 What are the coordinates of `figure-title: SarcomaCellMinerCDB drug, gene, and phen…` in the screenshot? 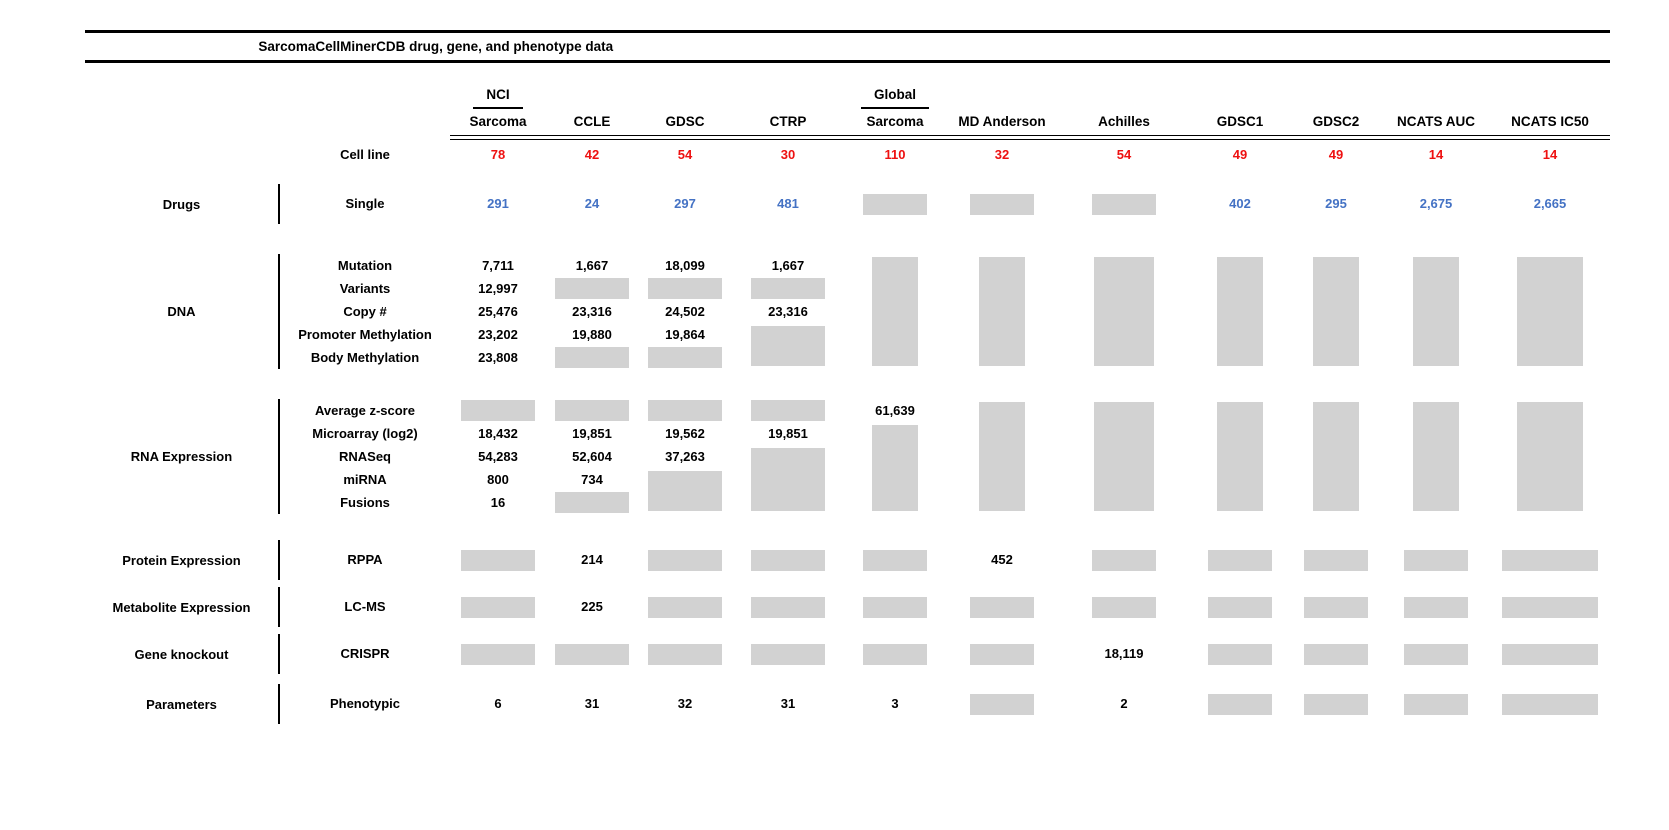 It's located at (436, 46).